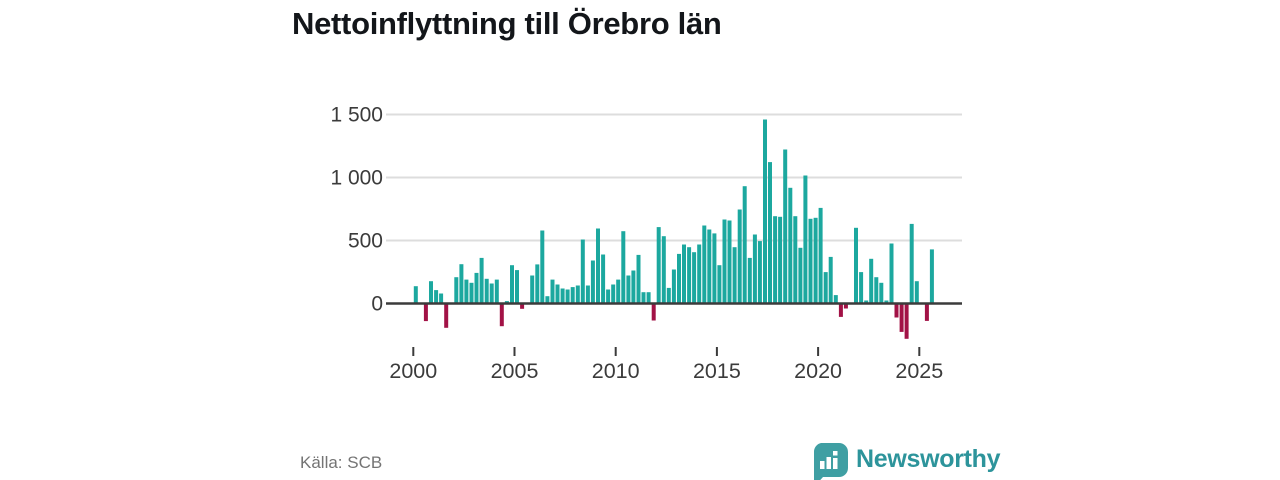 This screenshot has height=480, width=1280. I want to click on x-axis-label: 2025, so click(919, 371).